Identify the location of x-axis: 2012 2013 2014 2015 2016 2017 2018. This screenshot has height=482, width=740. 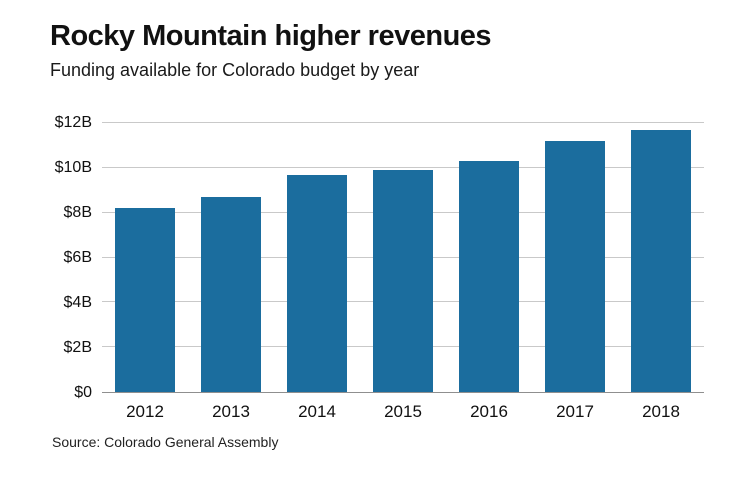
(403, 407).